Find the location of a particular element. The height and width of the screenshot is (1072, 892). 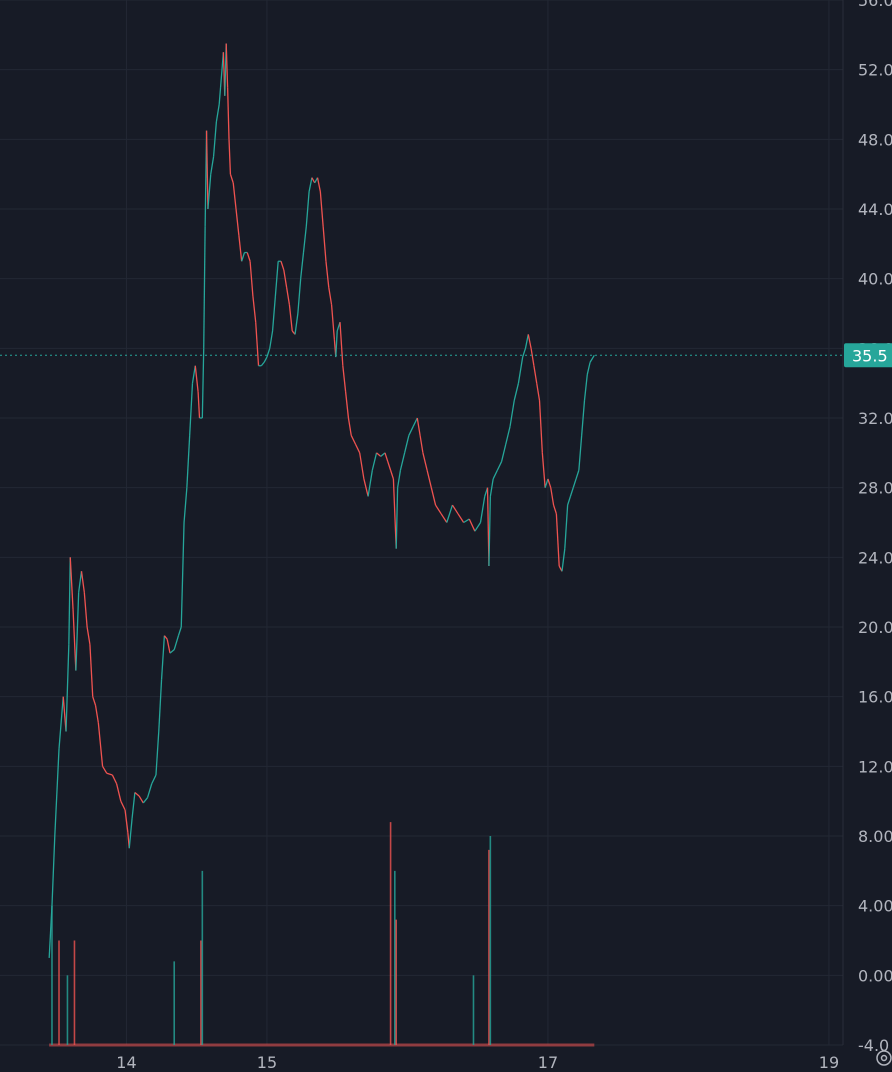

price-tick-label: 48.0 is located at coordinates (875, 139).